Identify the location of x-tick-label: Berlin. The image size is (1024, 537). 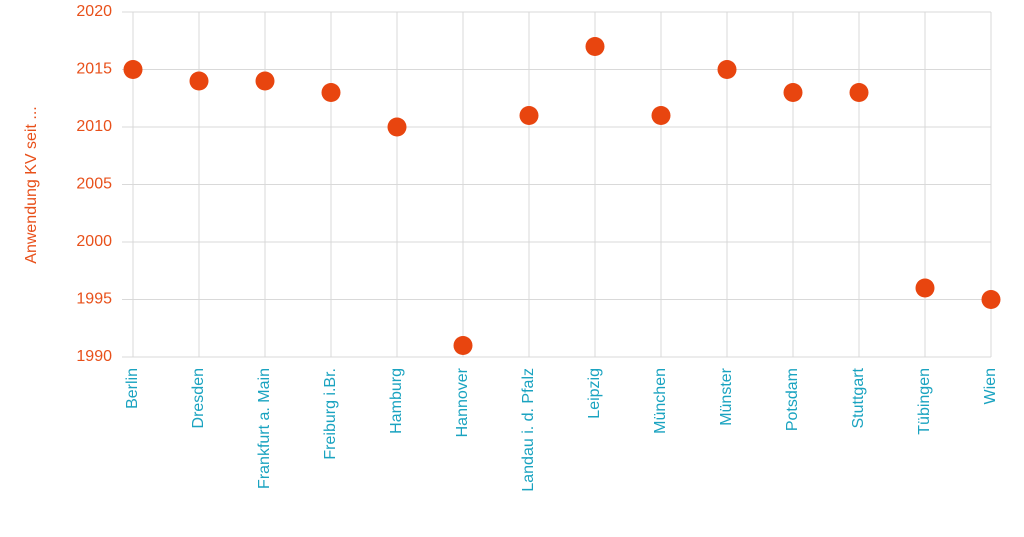
(132, 388).